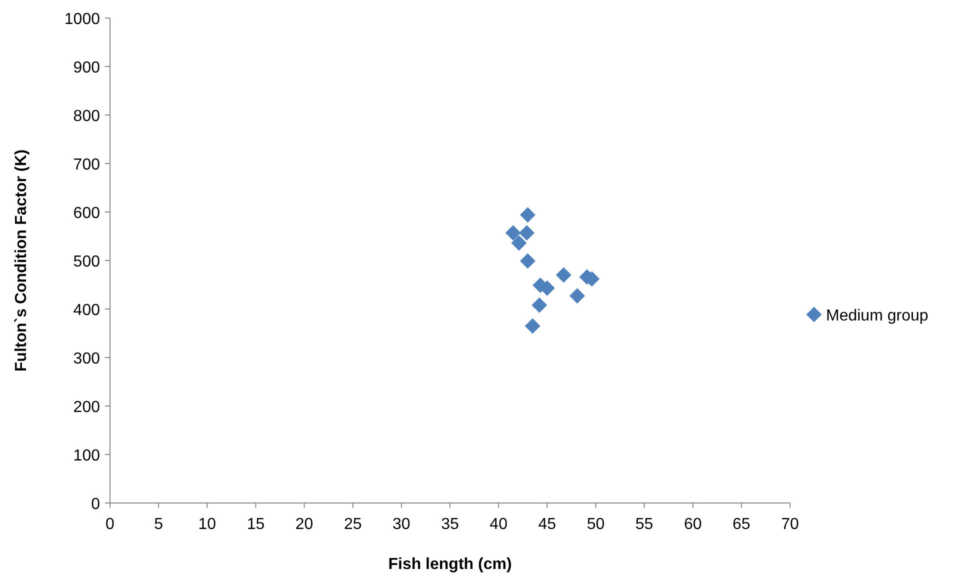 This screenshot has height=586, width=974. I want to click on x-tick-label: 5, so click(159, 524).